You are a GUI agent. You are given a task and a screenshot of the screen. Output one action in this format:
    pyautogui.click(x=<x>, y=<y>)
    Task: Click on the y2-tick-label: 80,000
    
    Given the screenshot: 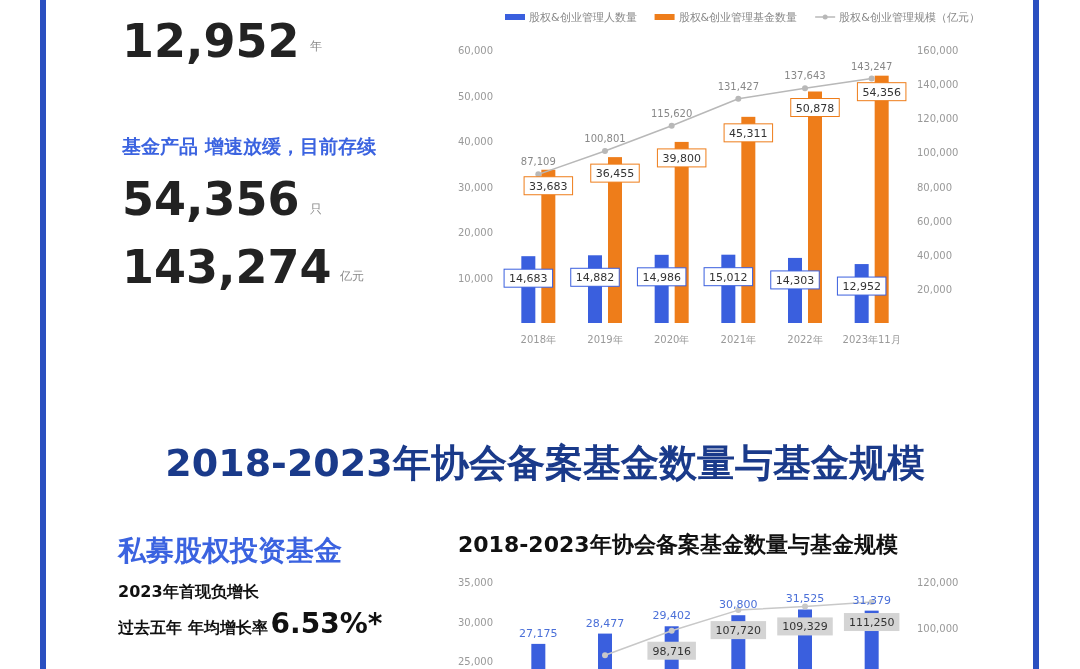 What is the action you would take?
    pyautogui.click(x=934, y=187)
    